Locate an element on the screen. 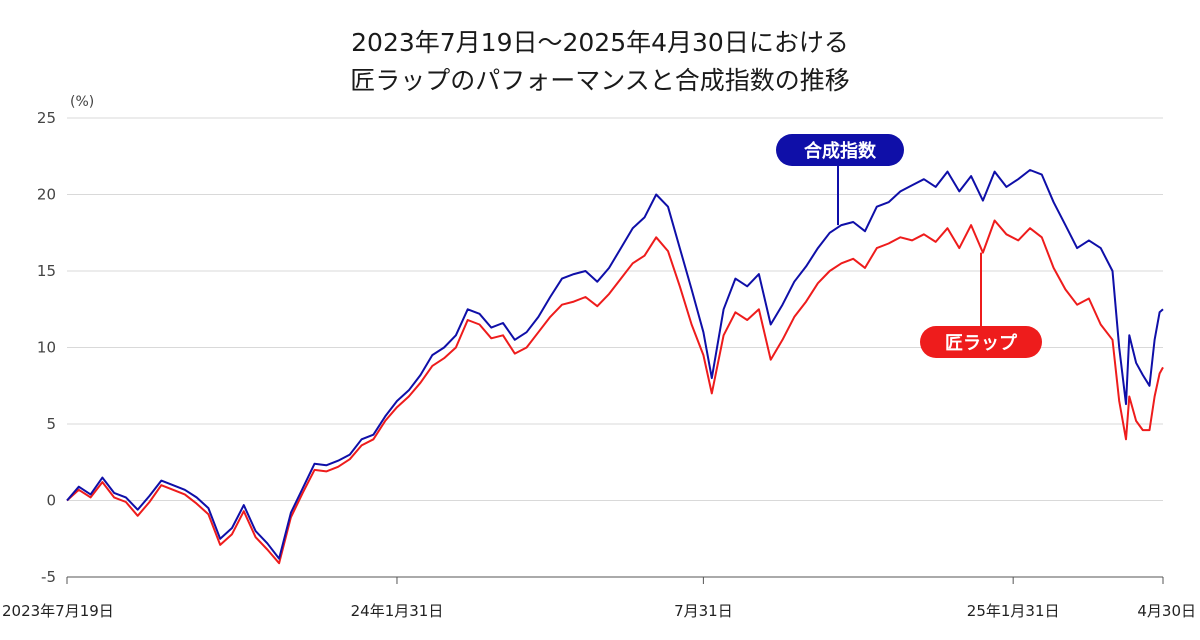 The image size is (1200, 640). y-tick-label: -5 is located at coordinates (48, 577).